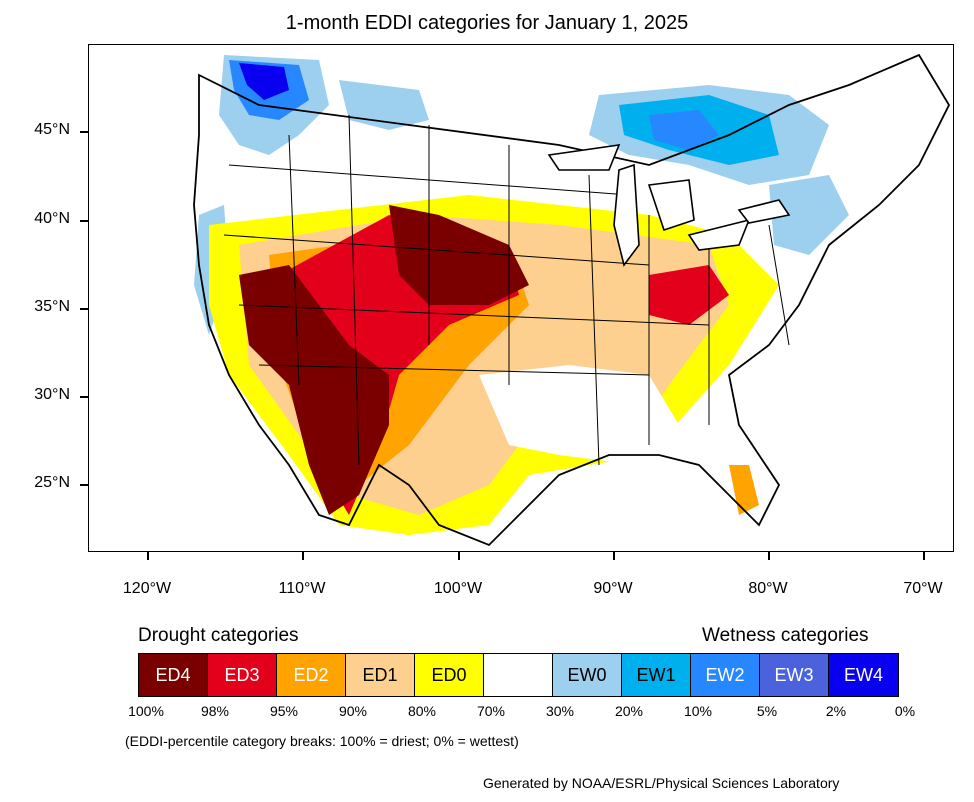  What do you see at coordinates (52, 218) in the screenshot?
I see `lat-label-40n: 40°N` at bounding box center [52, 218].